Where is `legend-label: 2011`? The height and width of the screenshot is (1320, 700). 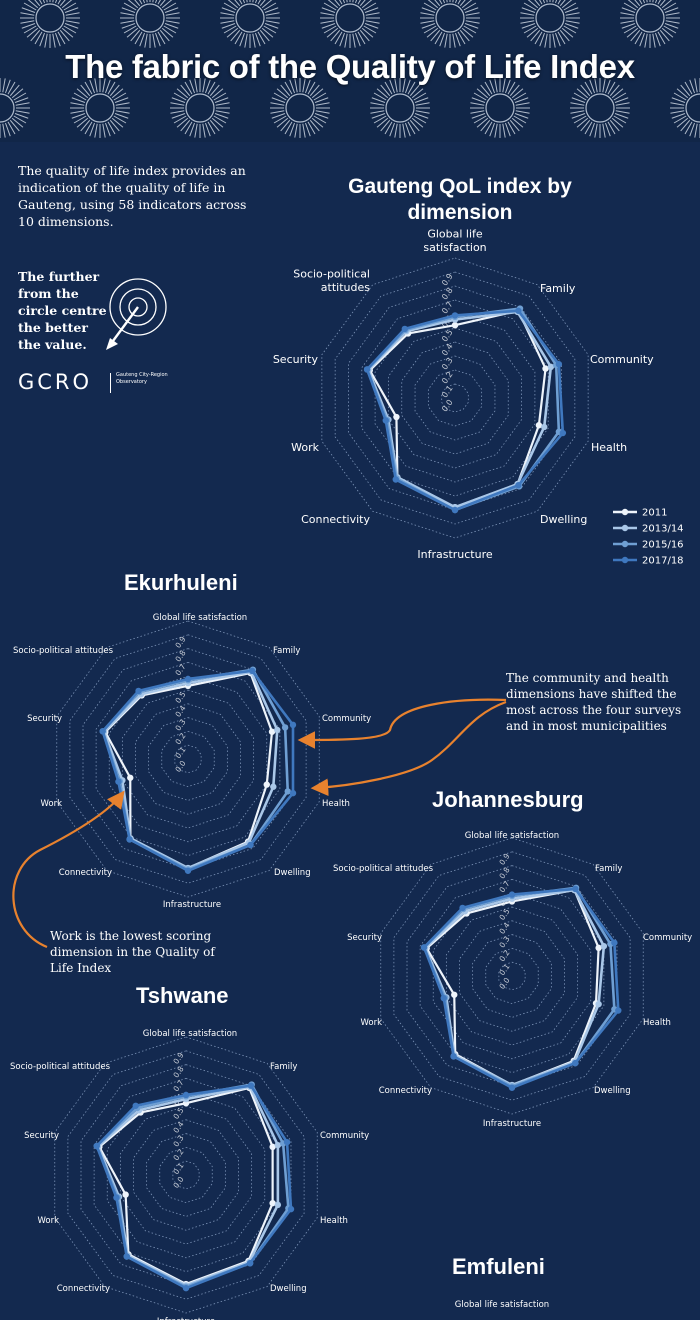 legend-label: 2011 is located at coordinates (654, 513).